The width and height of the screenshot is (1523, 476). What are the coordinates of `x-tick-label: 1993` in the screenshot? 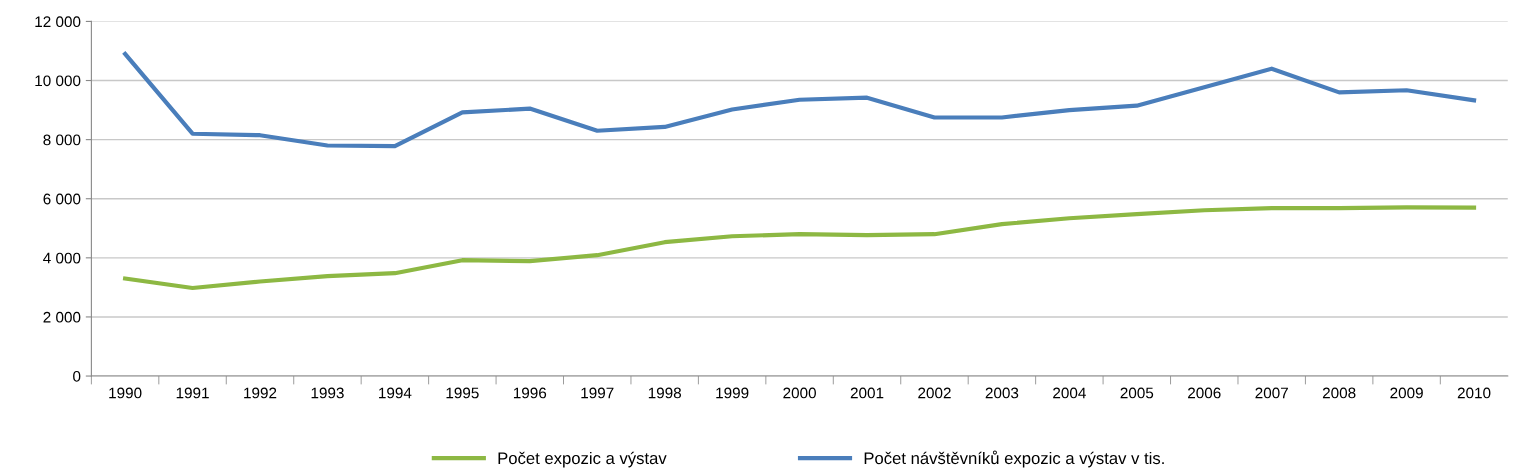 It's located at (327, 393).